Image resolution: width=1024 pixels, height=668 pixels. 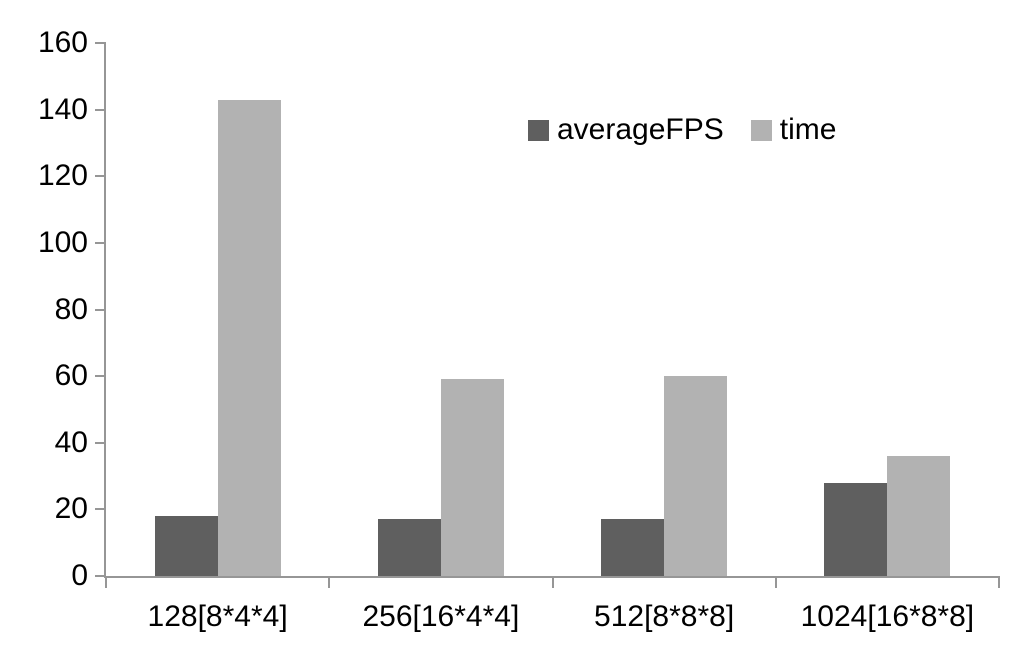 I want to click on y-tick-label: 120, so click(x=62, y=176).